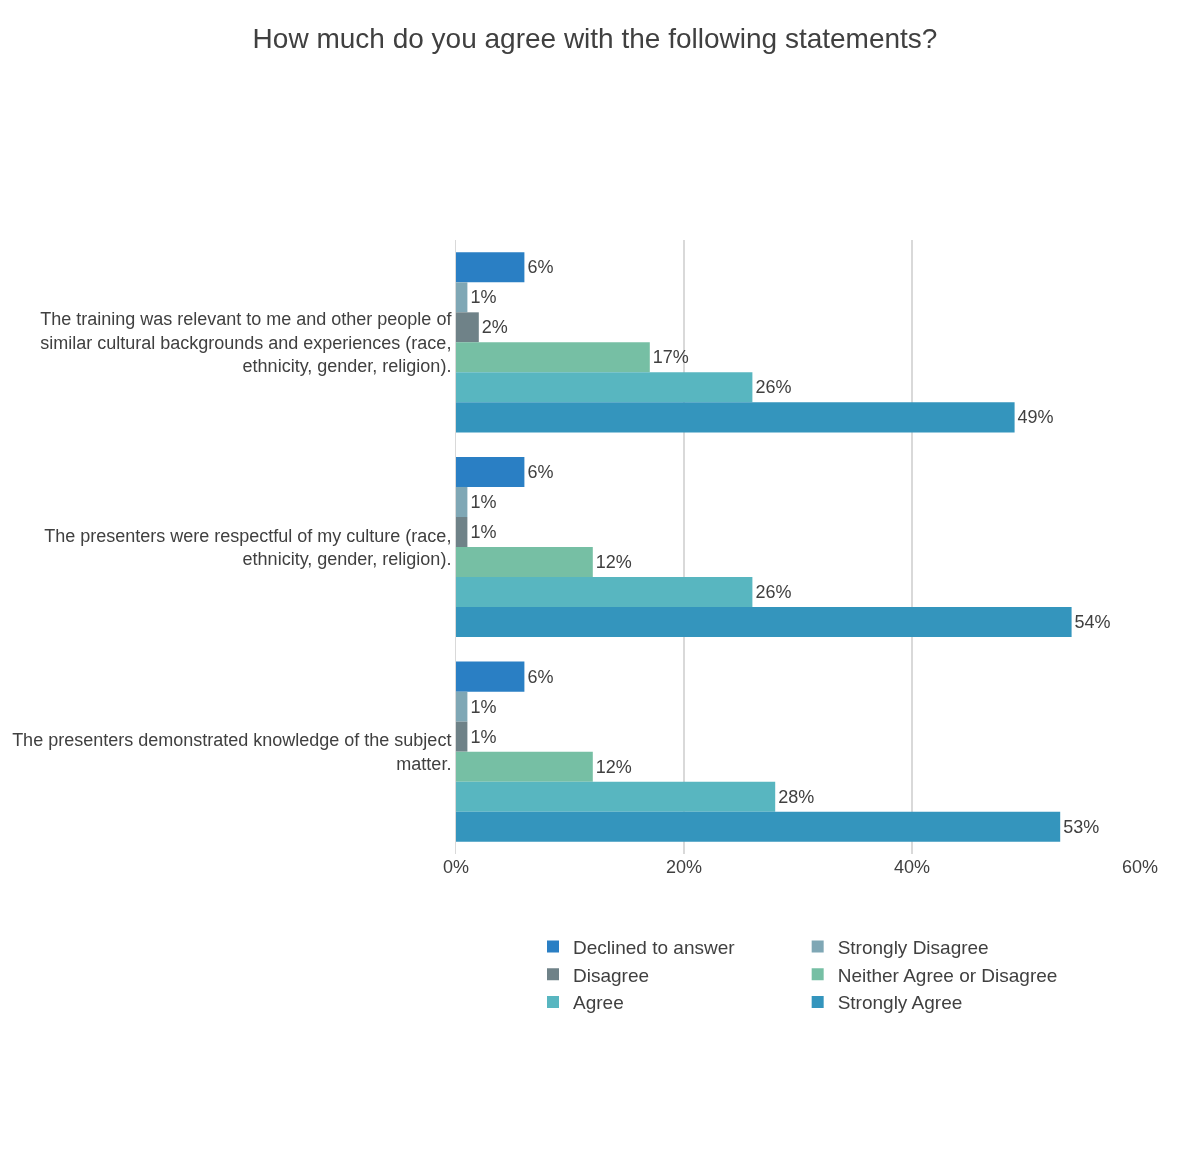  I want to click on legend-label: Disagree, so click(611, 975).